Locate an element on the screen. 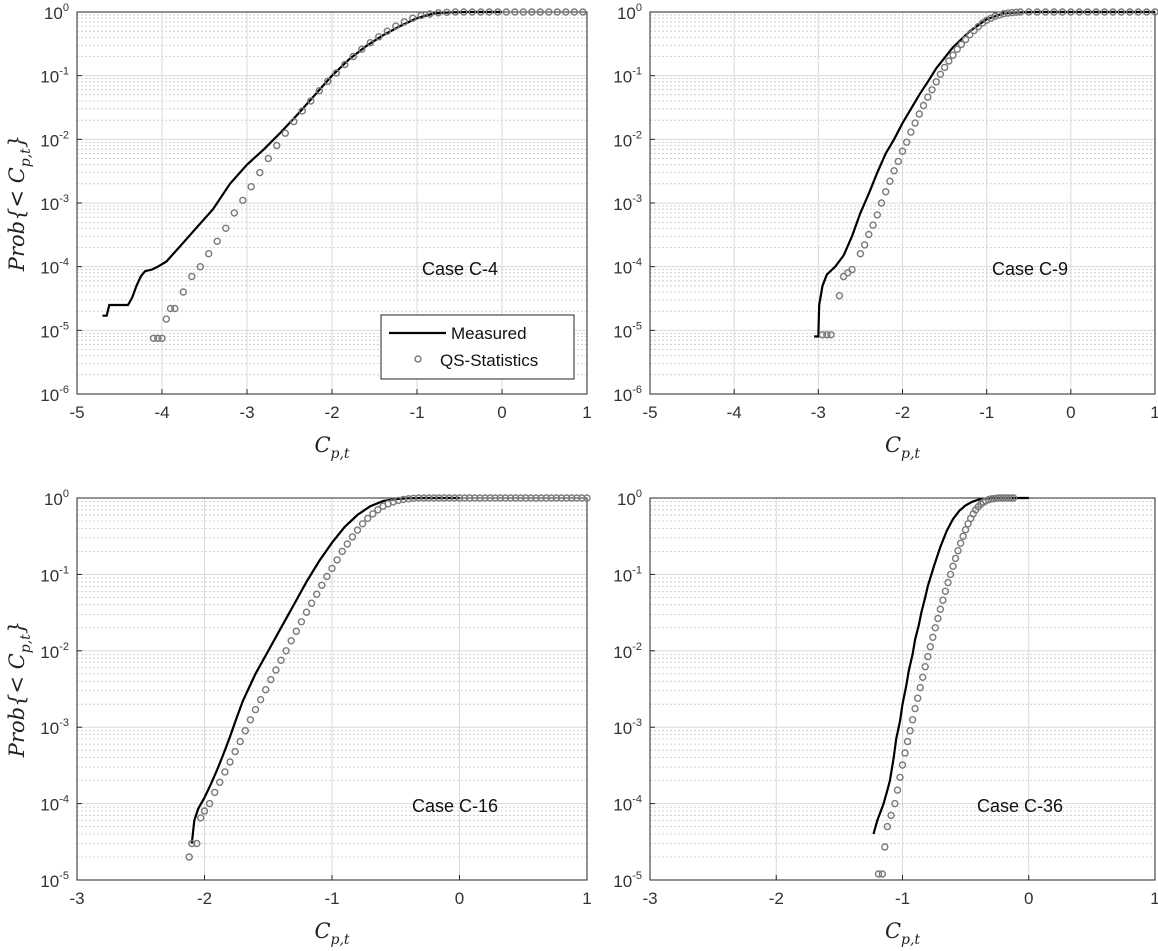 The height and width of the screenshot is (951, 1158). y-tick-label: 10⁰ is located at coordinates (629, 498).